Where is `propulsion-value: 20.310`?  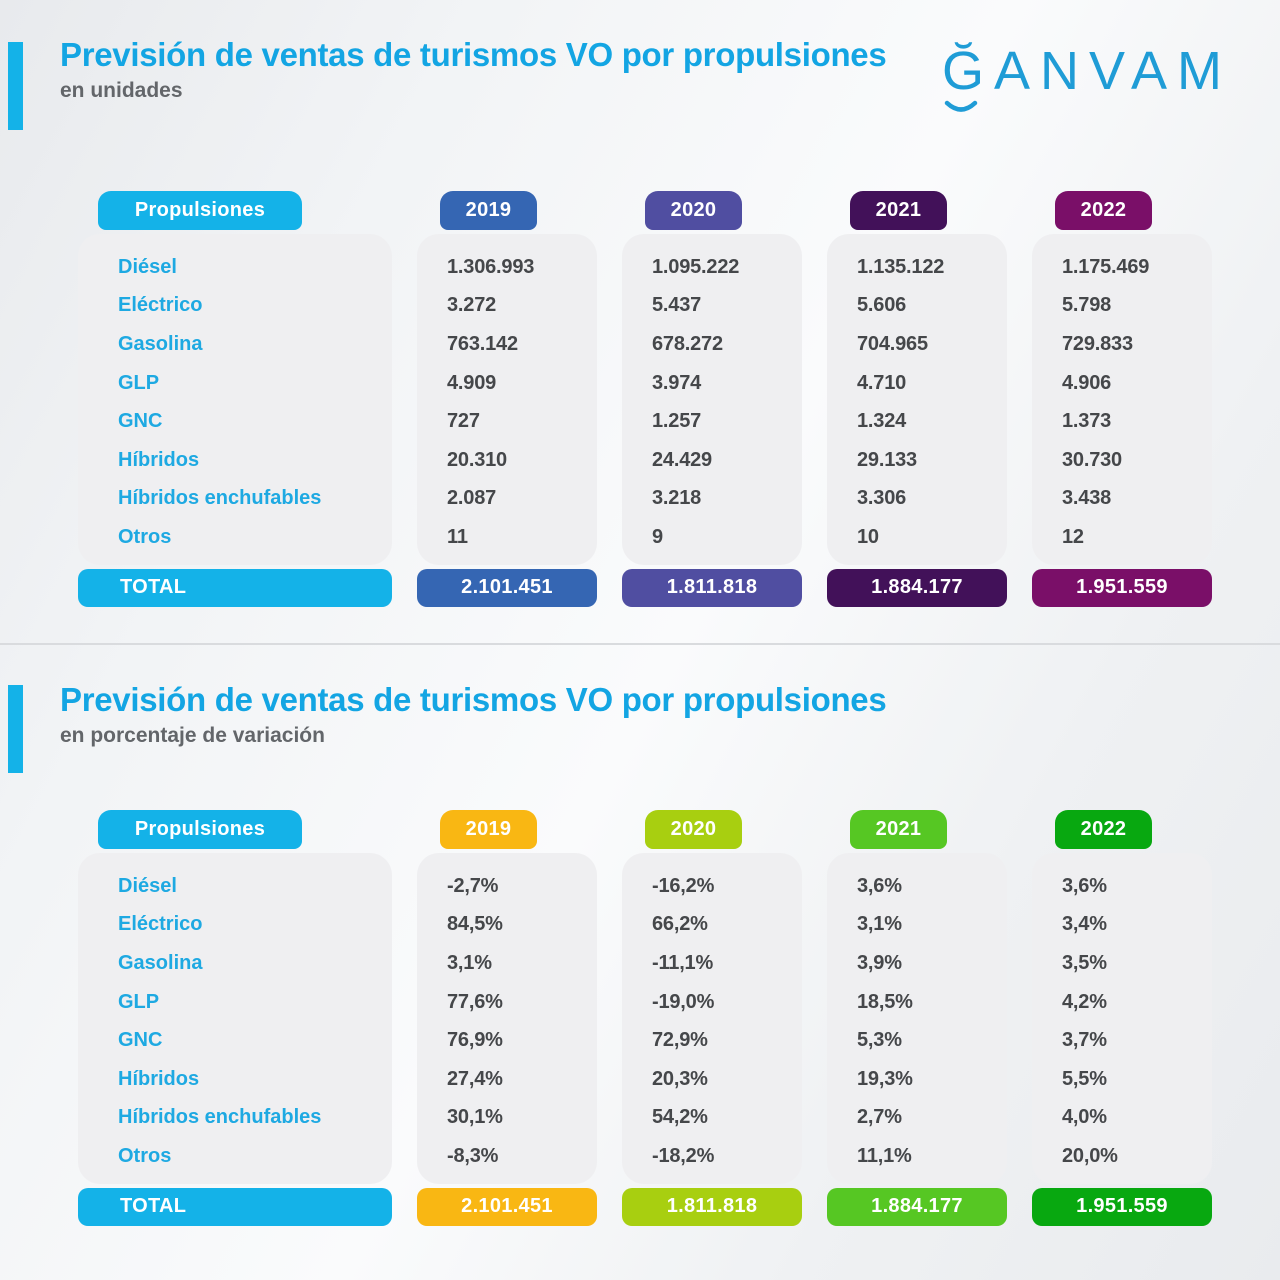
propulsion-value: 20.310 is located at coordinates (477, 459).